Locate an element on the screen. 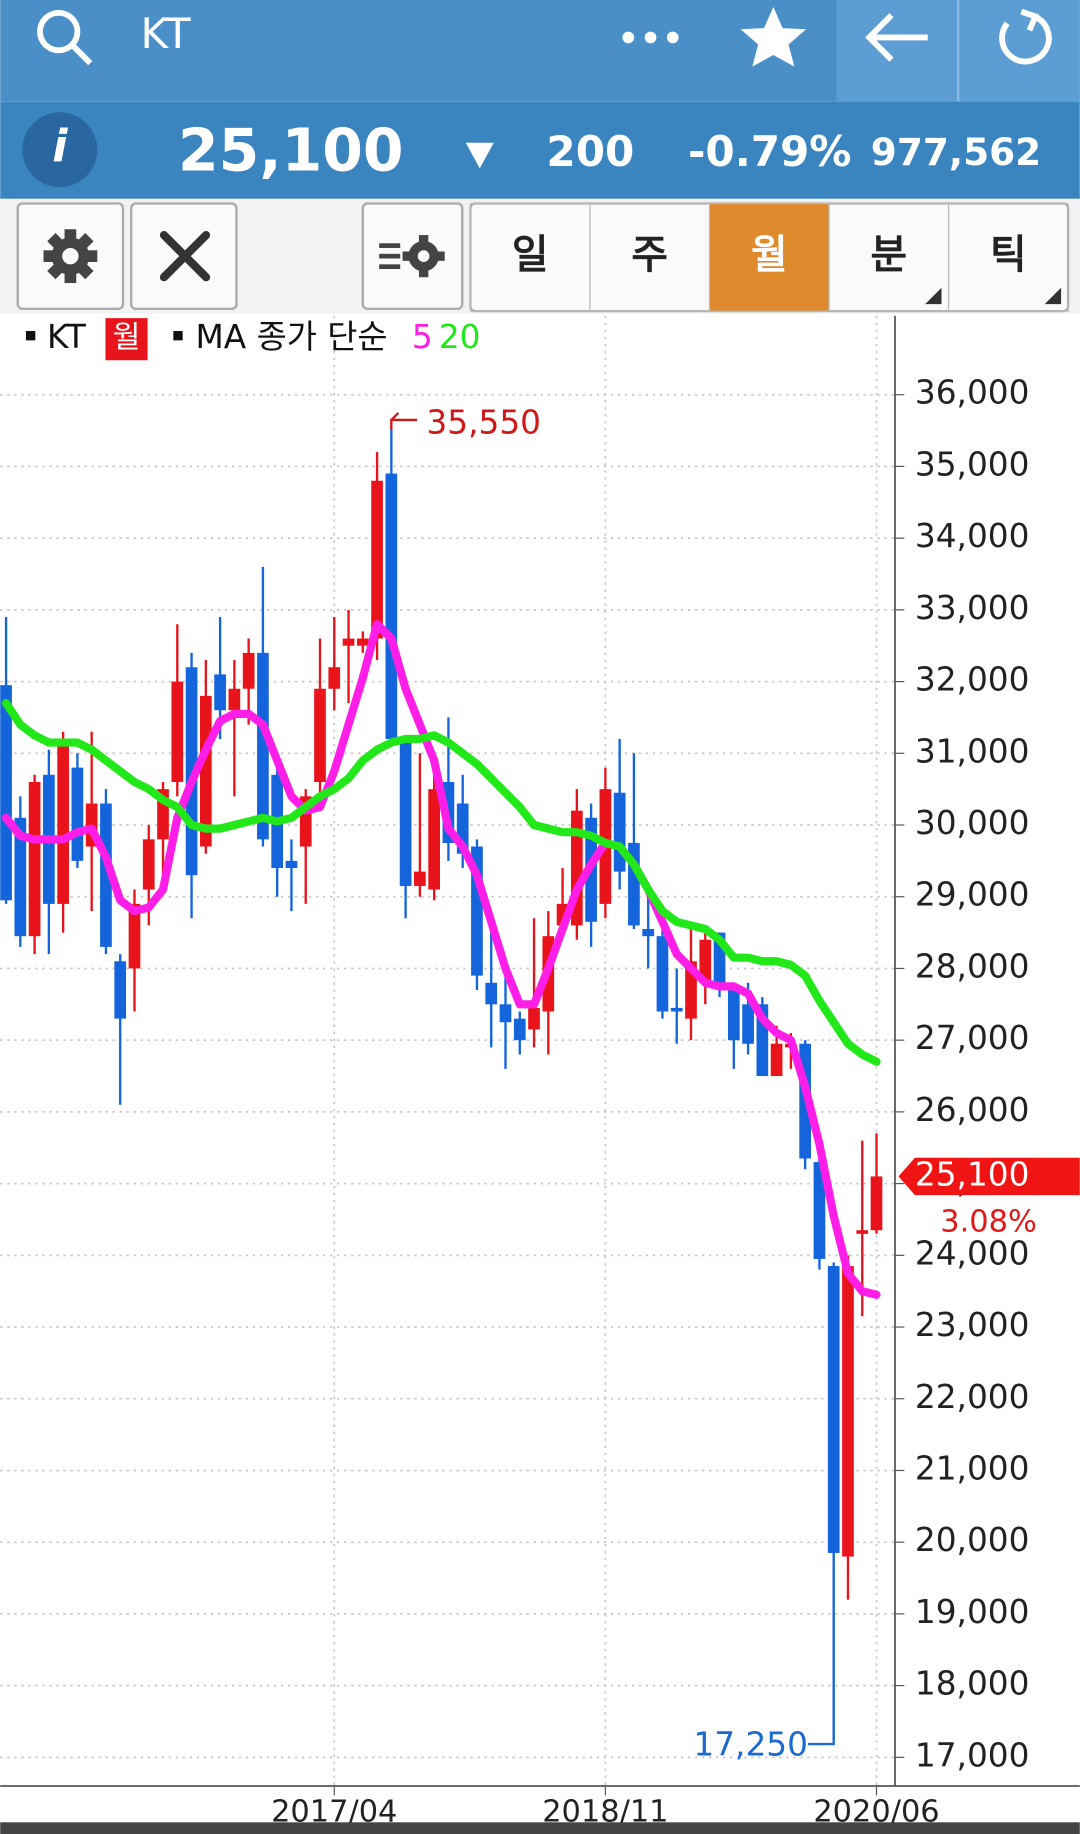 The width and height of the screenshot is (1080, 1834). period-tab-label: 월 is located at coordinates (769, 255).